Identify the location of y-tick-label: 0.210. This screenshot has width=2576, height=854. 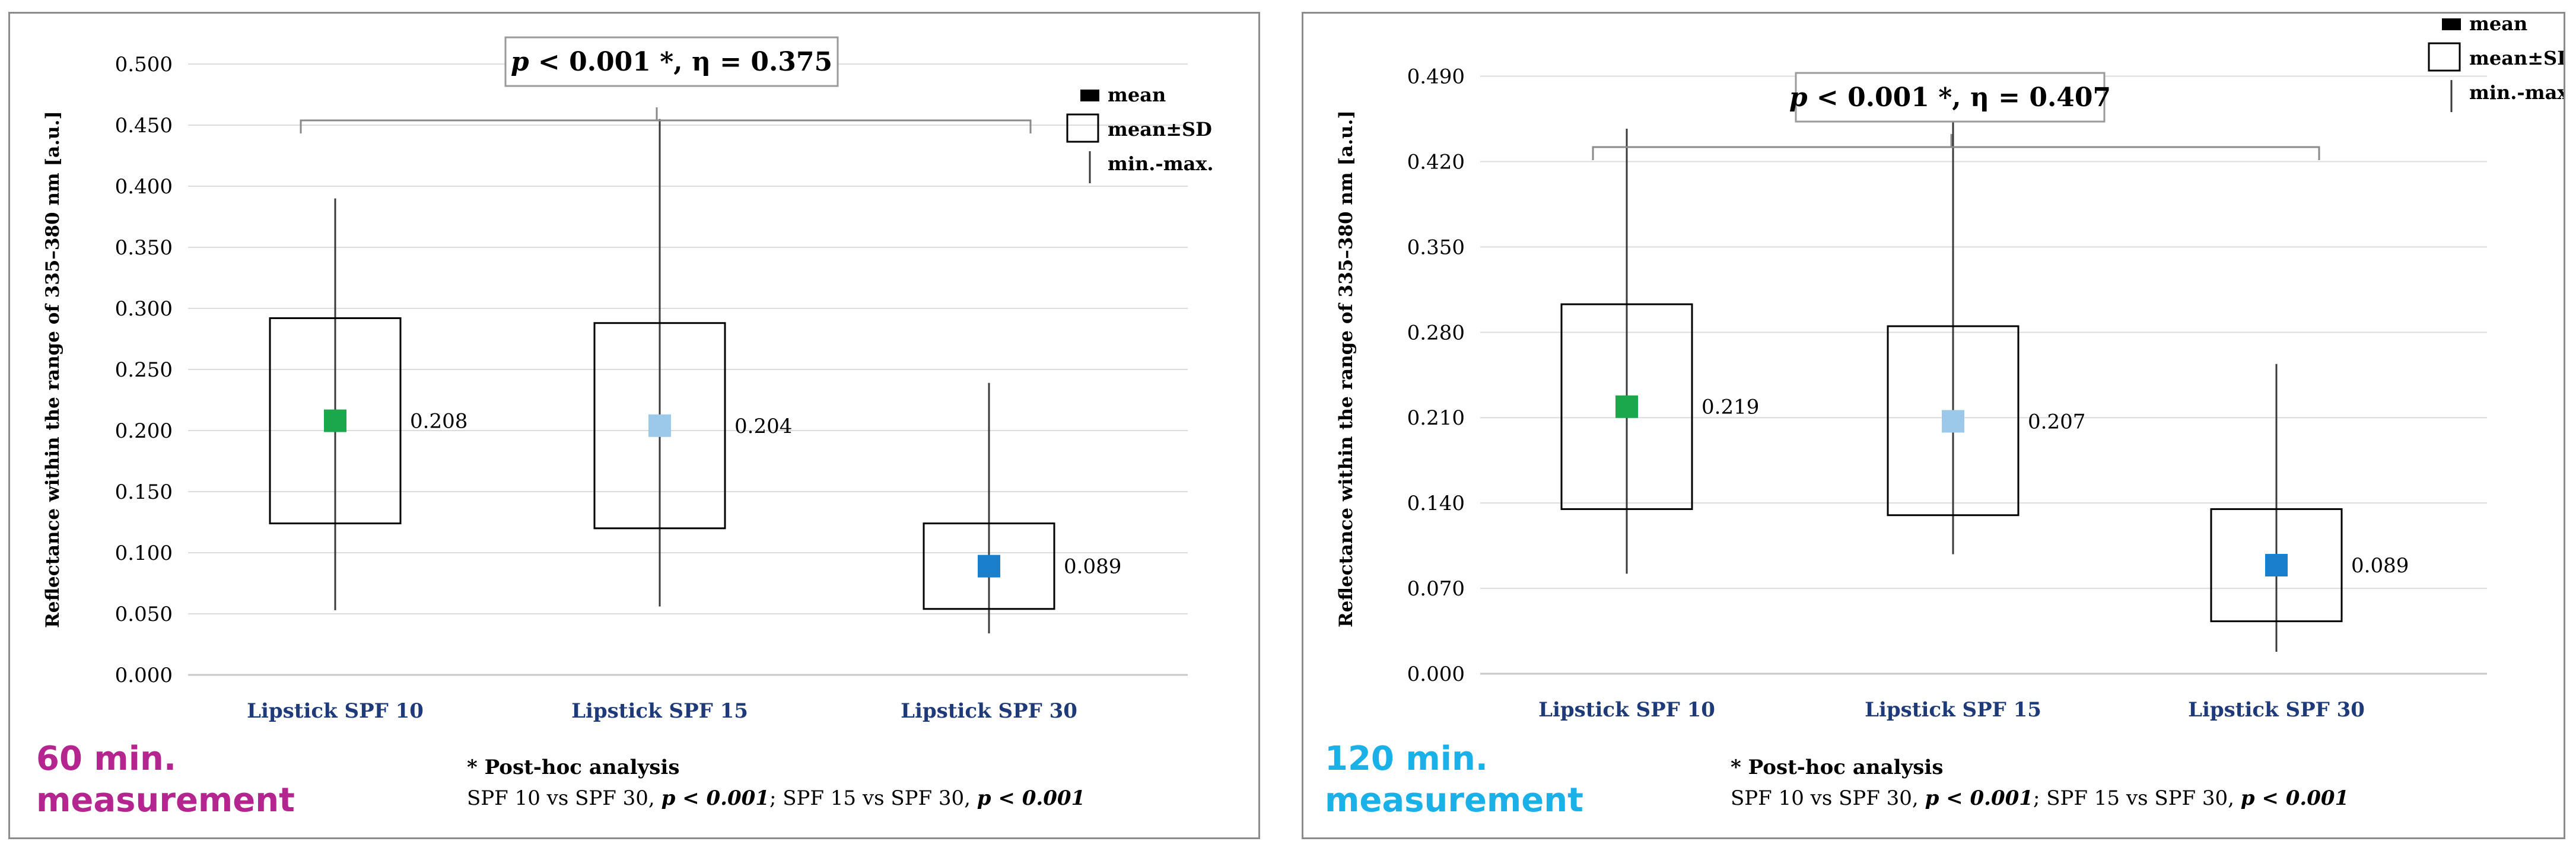
(1436, 418).